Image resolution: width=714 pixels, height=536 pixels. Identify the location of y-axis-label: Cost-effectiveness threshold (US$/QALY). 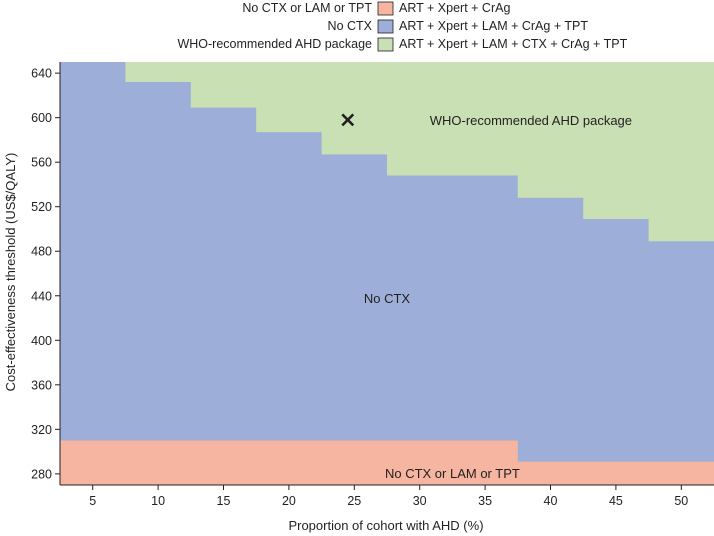
(10, 272).